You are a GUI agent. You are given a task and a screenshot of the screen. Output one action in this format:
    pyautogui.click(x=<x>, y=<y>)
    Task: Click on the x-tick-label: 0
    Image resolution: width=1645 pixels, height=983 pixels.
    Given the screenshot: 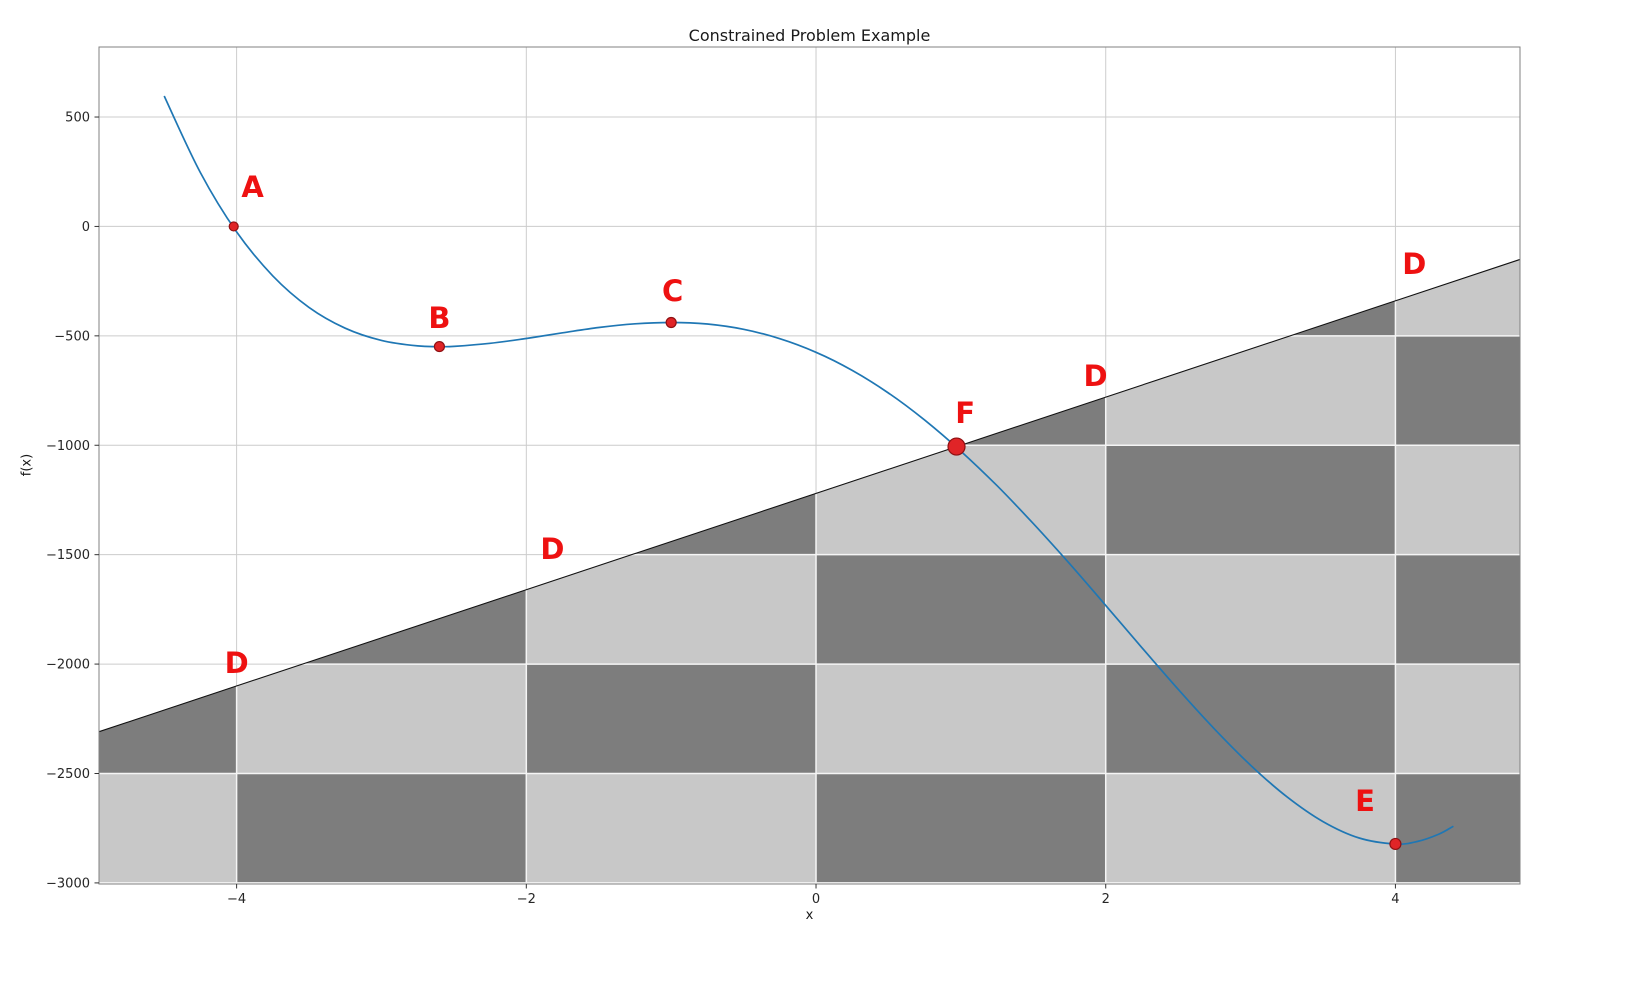 What is the action you would take?
    pyautogui.click(x=816, y=899)
    